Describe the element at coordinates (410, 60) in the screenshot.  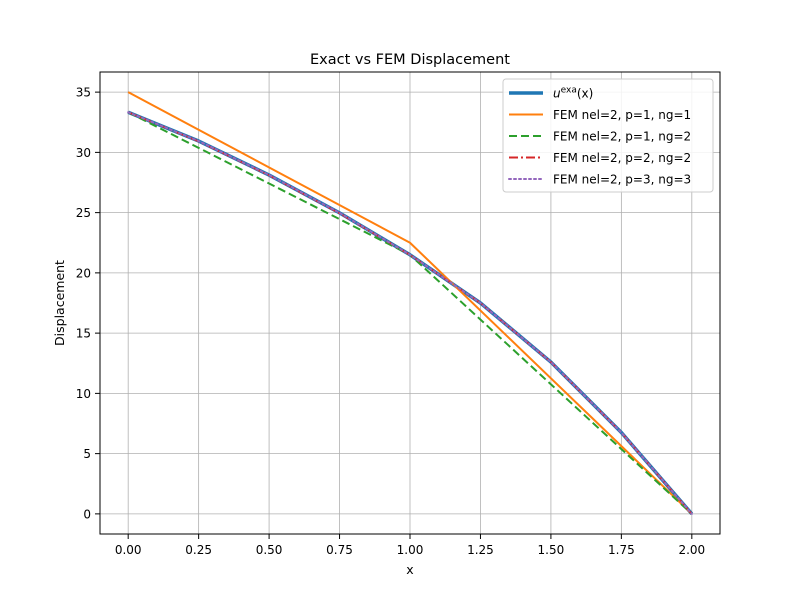
I see `chart-title: Exact vs FEM Displacement` at that location.